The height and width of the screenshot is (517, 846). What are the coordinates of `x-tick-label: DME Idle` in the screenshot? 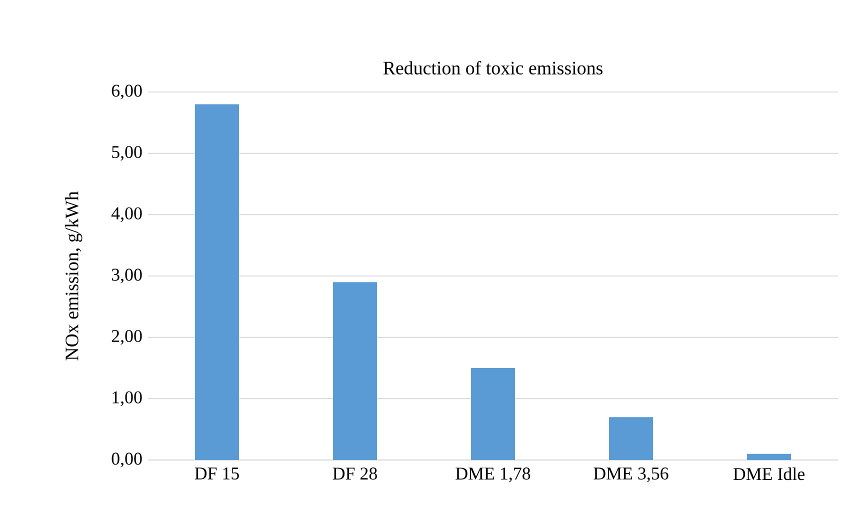 It's located at (768, 474).